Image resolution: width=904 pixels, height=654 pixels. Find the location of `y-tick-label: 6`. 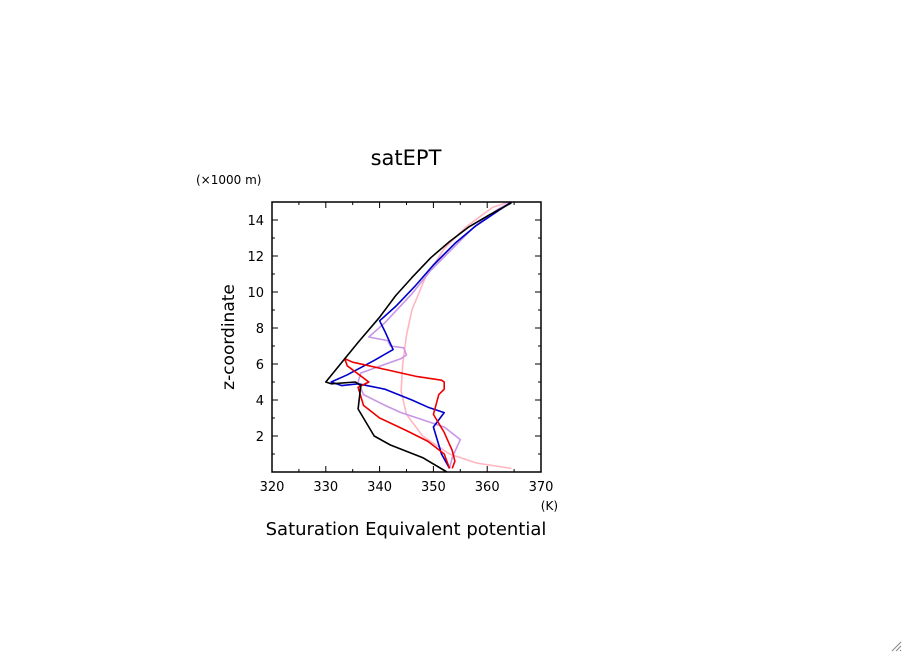

y-tick-label: 6 is located at coordinates (260, 365).